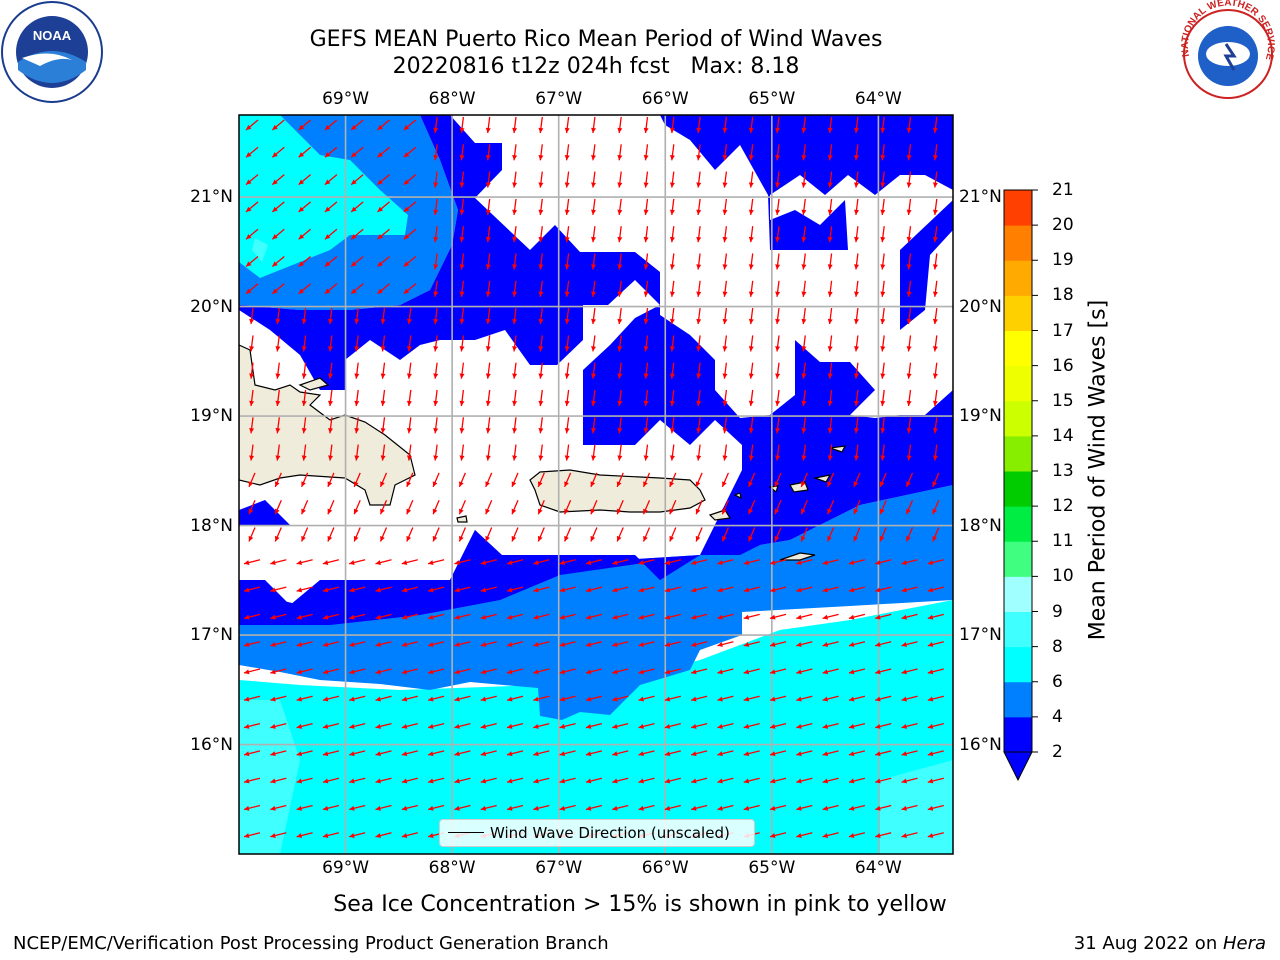 Image resolution: width=1280 pixels, height=960 pixels. Describe the element at coordinates (980, 744) in the screenshot. I see `latitude-label-right: 16°N` at that location.